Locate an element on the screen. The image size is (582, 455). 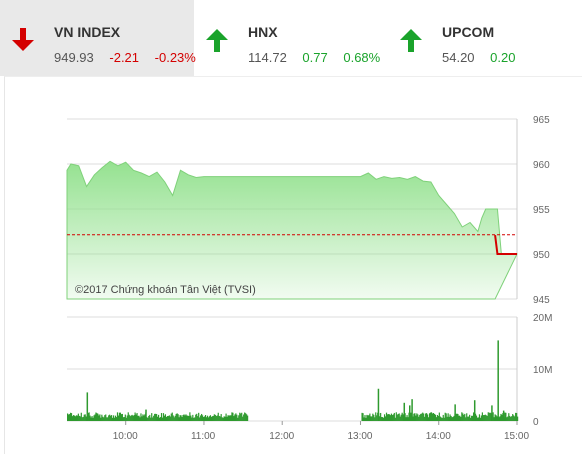
chart-watermark: ©2017 Chứng khoán Tân Việt (TVSI) is located at coordinates (165, 290).